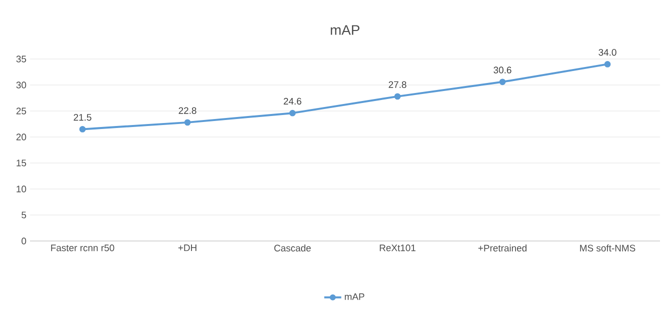 The height and width of the screenshot is (320, 669). I want to click on data-label: 27.8, so click(397, 84).